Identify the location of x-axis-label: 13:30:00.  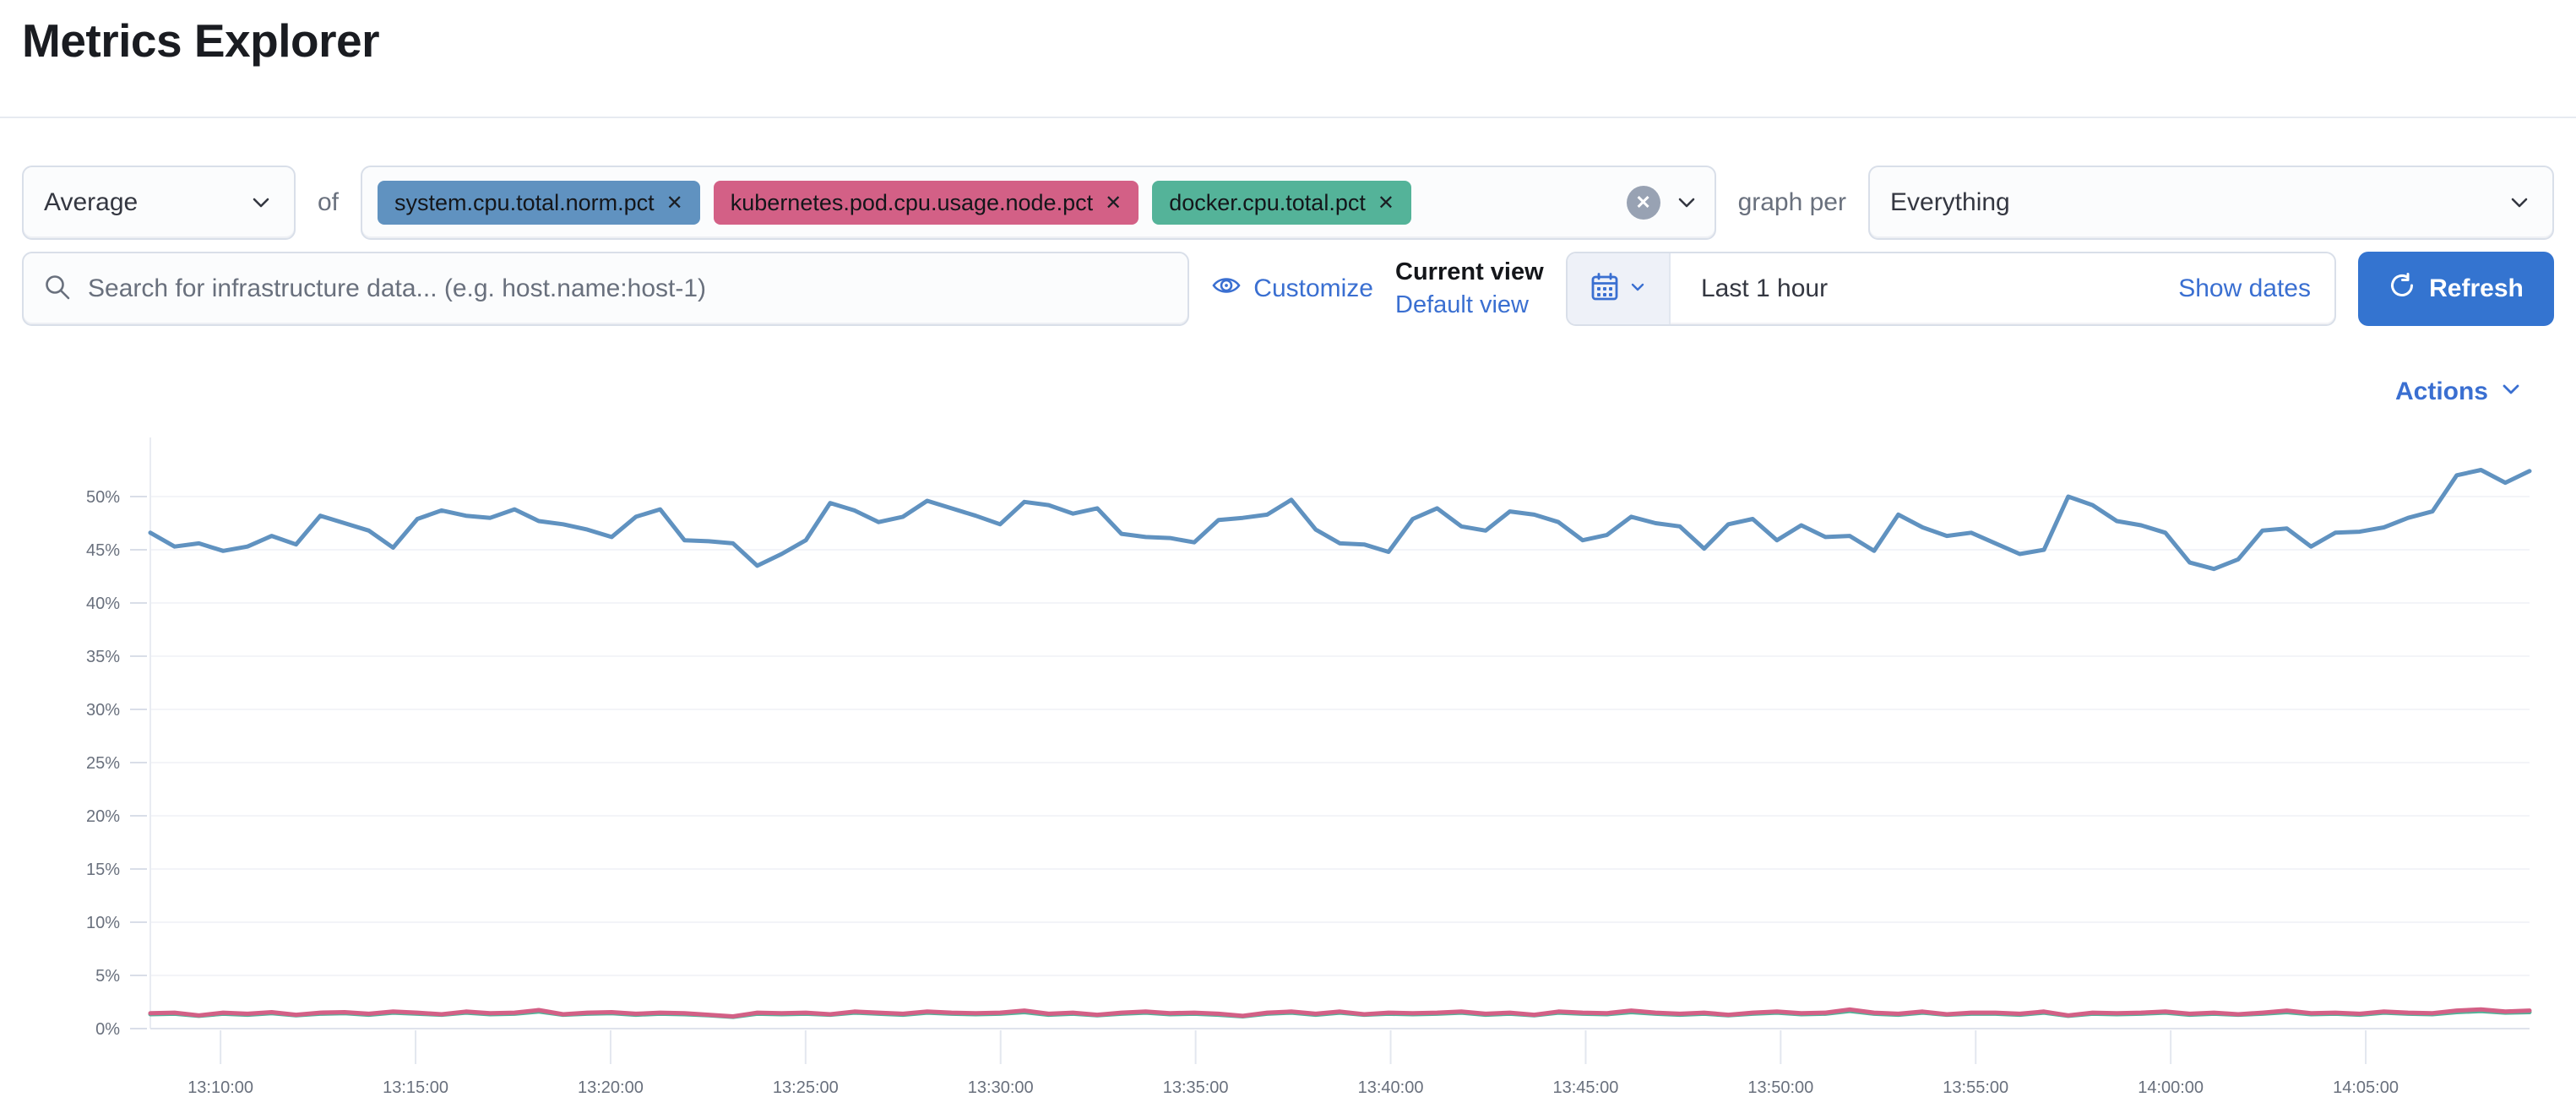
(1001, 1087).